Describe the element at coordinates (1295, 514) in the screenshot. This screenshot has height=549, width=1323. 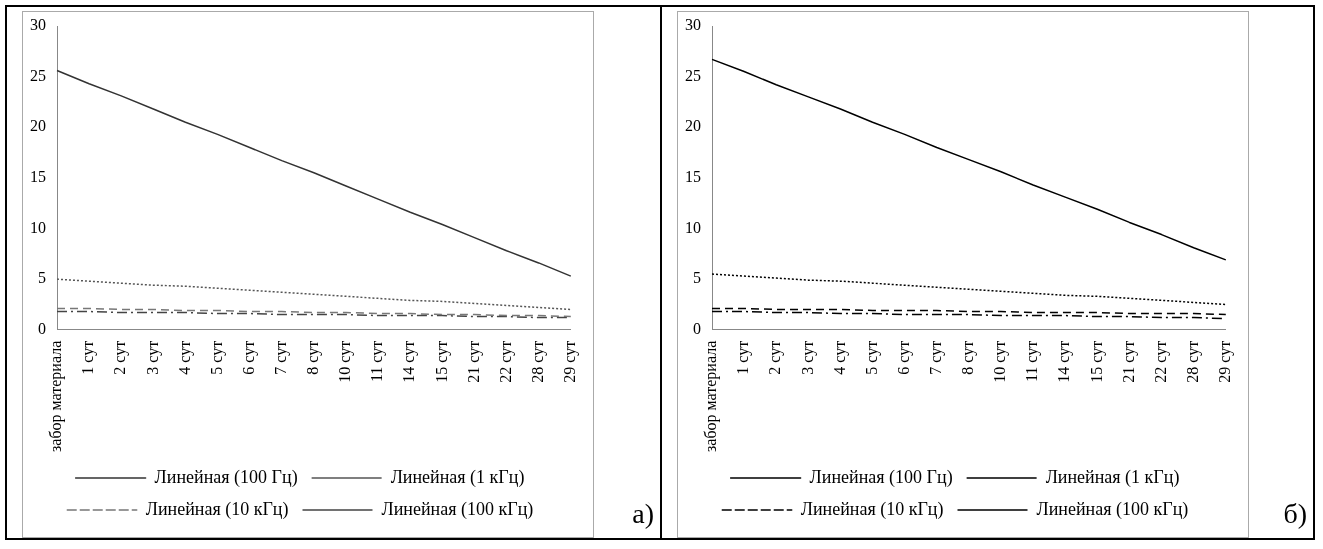
I see `text: б)` at that location.